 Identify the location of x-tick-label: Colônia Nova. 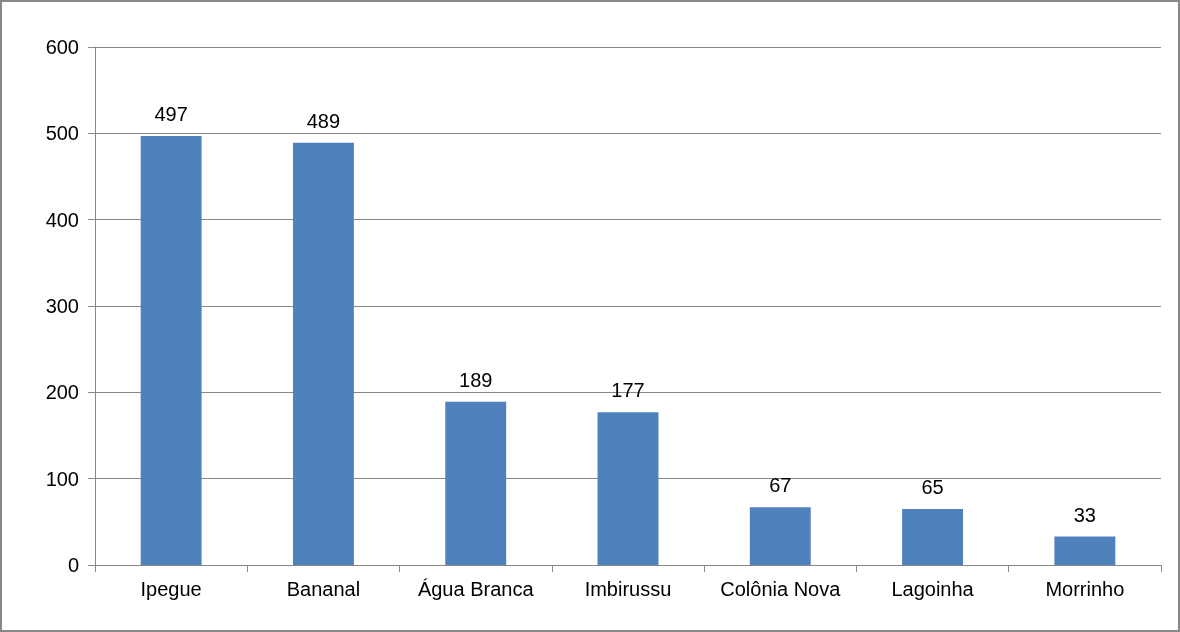
(781, 589).